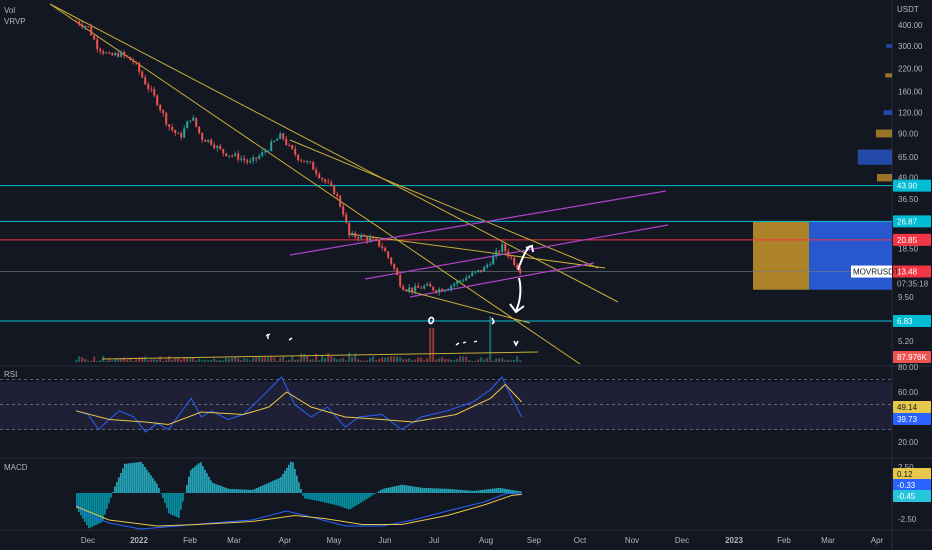 The image size is (932, 550). What do you see at coordinates (910, 25) in the screenshot?
I see `price-tick-label: 400.00` at bounding box center [910, 25].